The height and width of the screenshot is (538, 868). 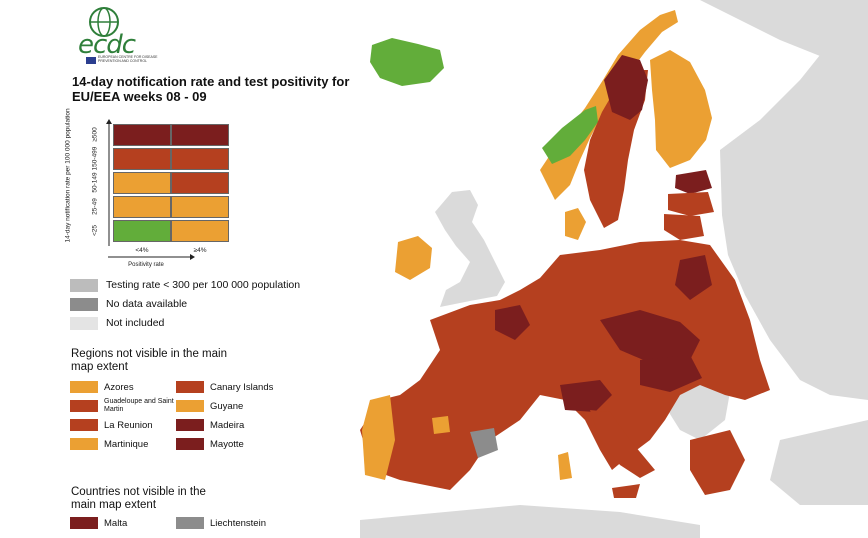 I want to click on region-label: Madeira, so click(x=227, y=425).